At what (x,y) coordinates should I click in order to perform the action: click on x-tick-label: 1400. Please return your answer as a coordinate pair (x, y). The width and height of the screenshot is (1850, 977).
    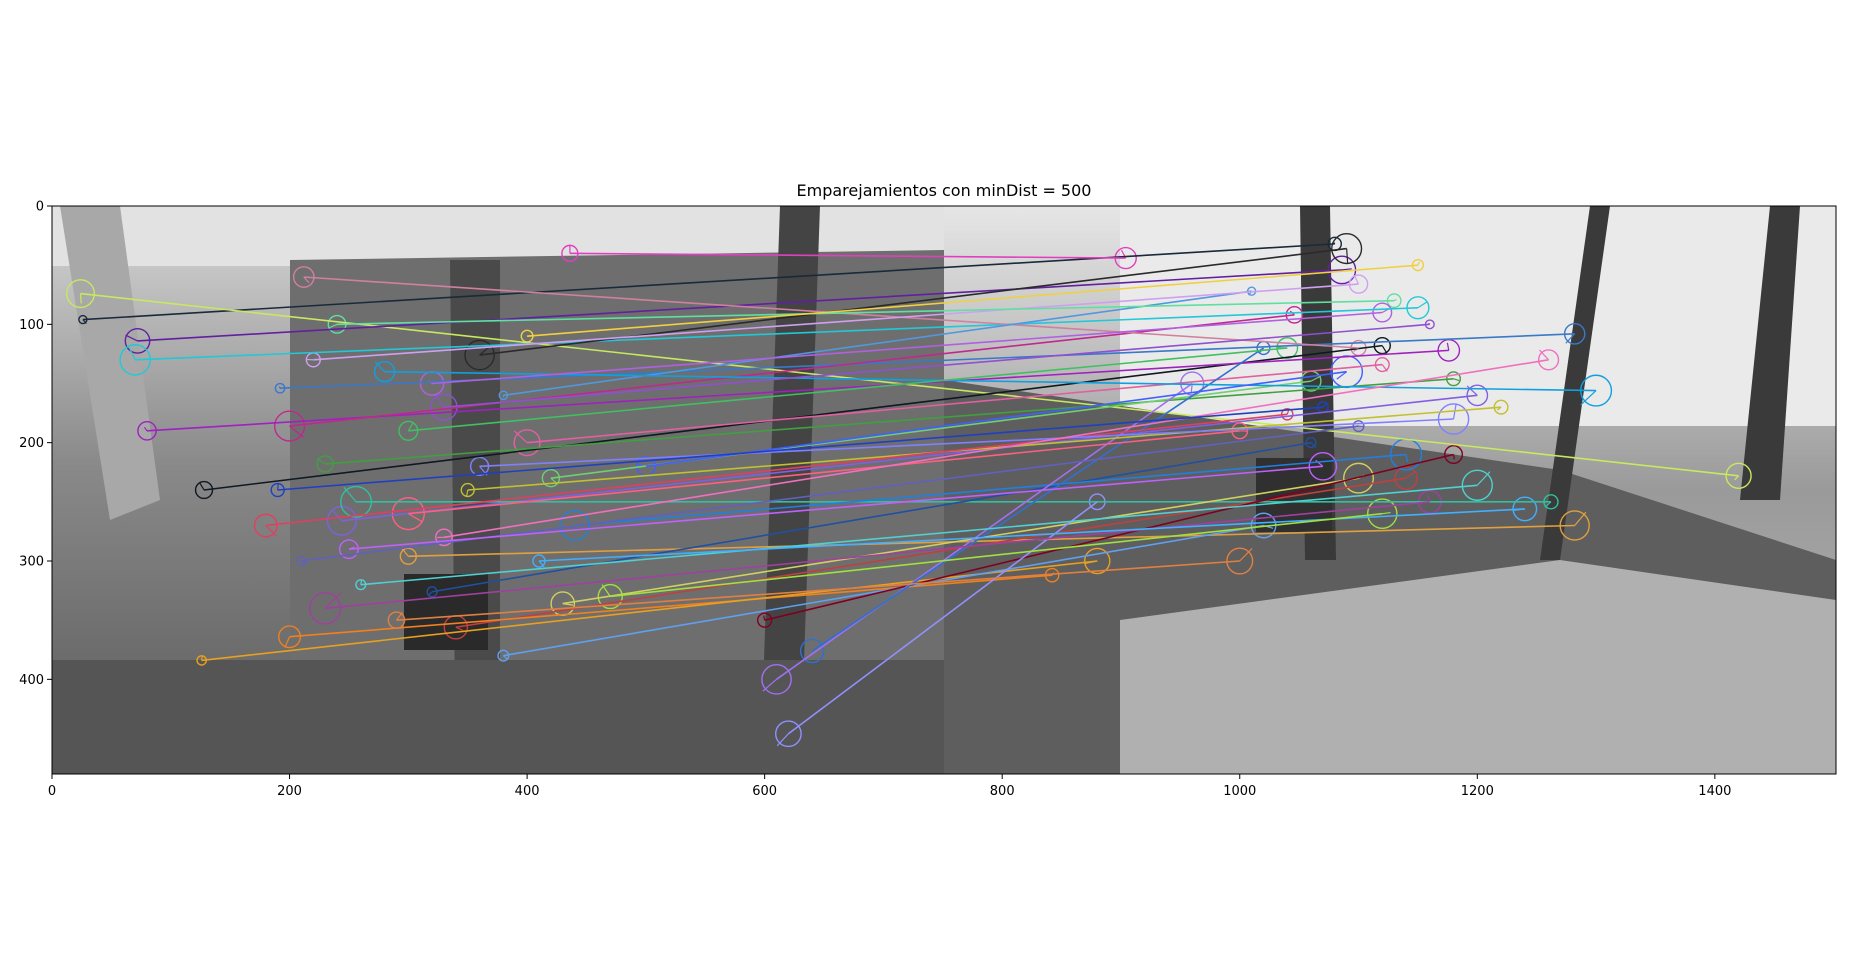
    Looking at the image, I should click on (1714, 791).